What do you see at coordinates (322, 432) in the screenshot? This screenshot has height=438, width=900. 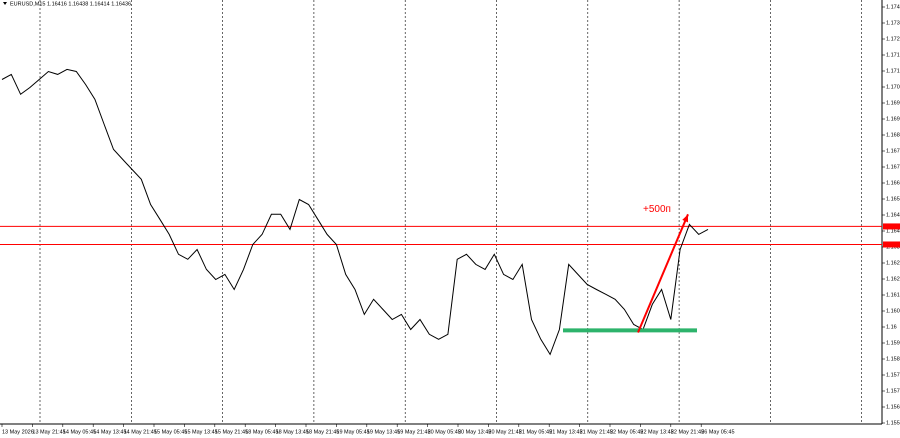 I see `x-tick-label: 18 May 21:45` at bounding box center [322, 432].